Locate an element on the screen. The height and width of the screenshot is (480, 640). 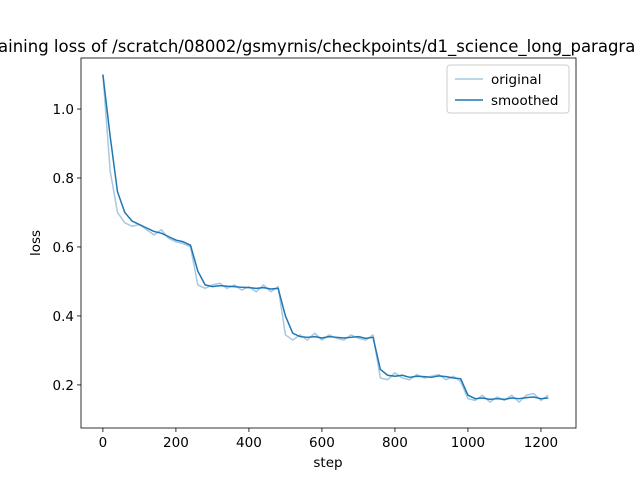
legend-box is located at coordinates (508, 89).